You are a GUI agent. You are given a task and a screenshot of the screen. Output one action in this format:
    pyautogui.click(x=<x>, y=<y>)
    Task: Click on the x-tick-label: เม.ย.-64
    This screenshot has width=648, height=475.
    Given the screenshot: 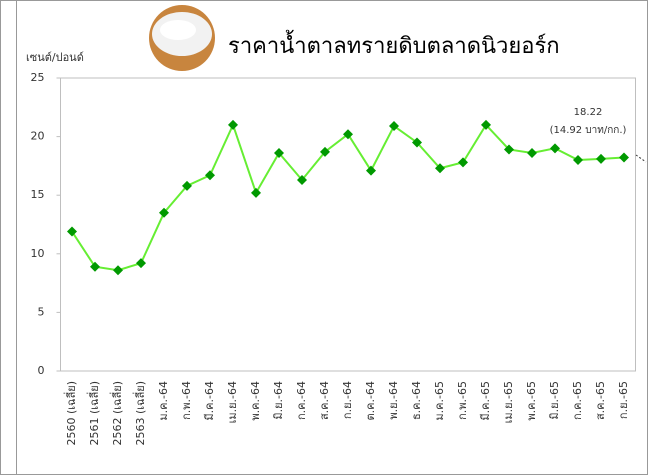 What is the action you would take?
    pyautogui.click(x=232, y=402)
    